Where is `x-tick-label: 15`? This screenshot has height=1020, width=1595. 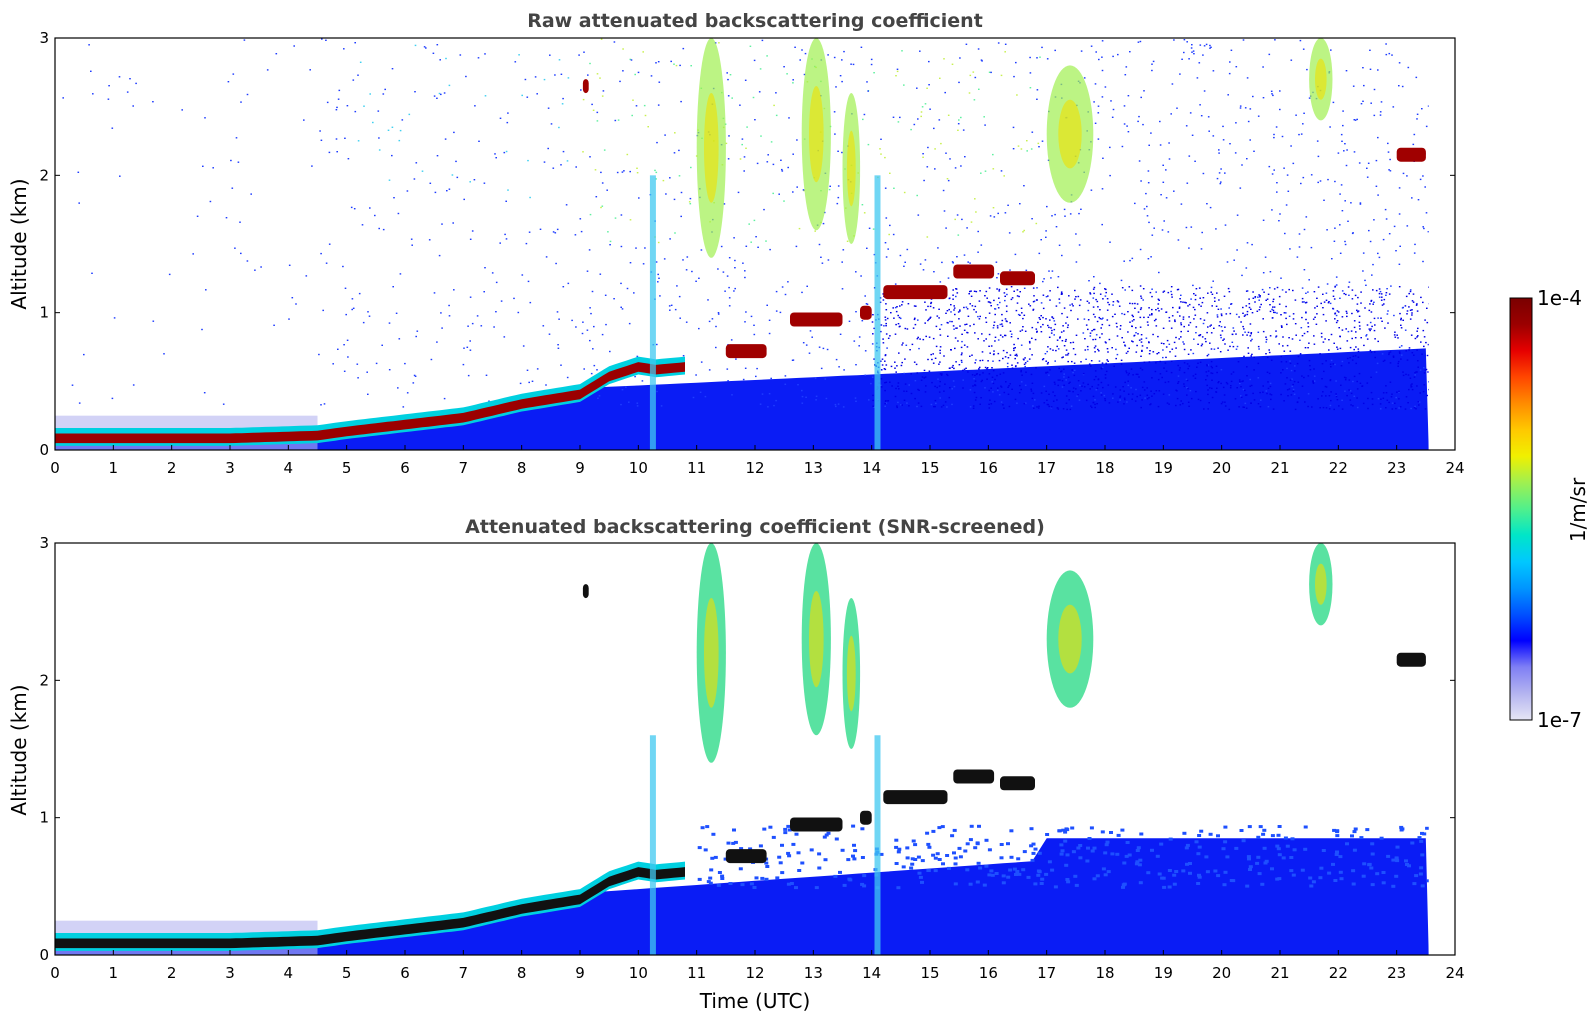
x-tick-label: 15 is located at coordinates (929, 973).